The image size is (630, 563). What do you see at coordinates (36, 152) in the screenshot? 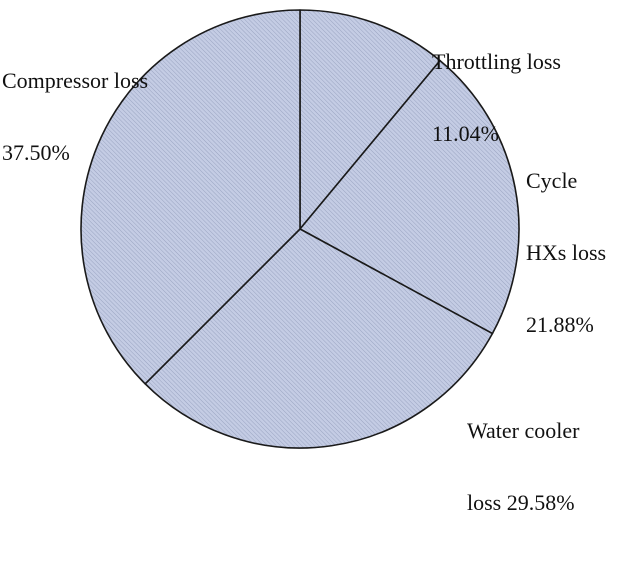
I see `label-line: 37.50%` at bounding box center [36, 152].